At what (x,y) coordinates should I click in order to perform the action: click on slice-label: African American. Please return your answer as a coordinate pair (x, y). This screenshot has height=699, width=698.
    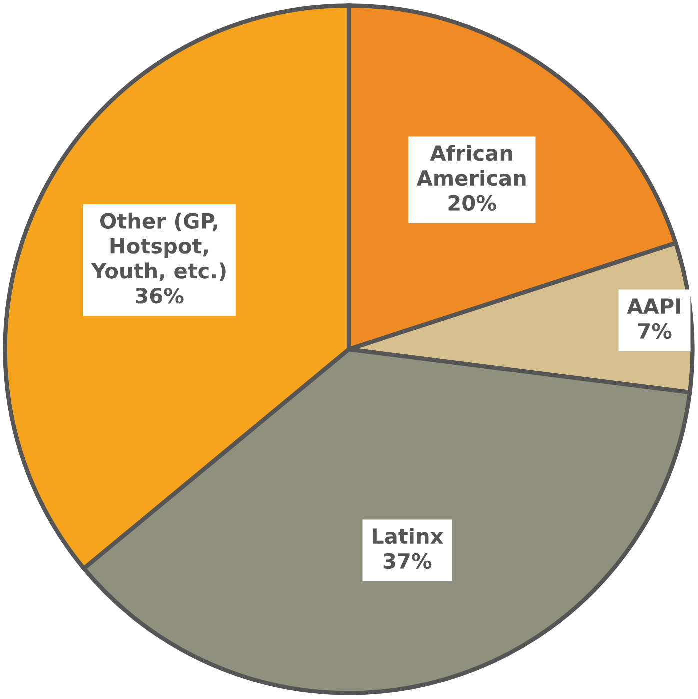
    Looking at the image, I should click on (471, 165).